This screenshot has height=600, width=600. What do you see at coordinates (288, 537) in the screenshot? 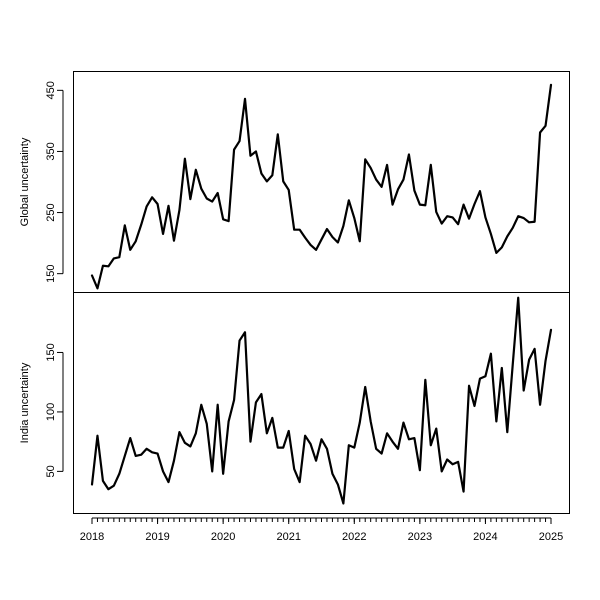
I see `x-tick-label: 2021` at bounding box center [288, 537].